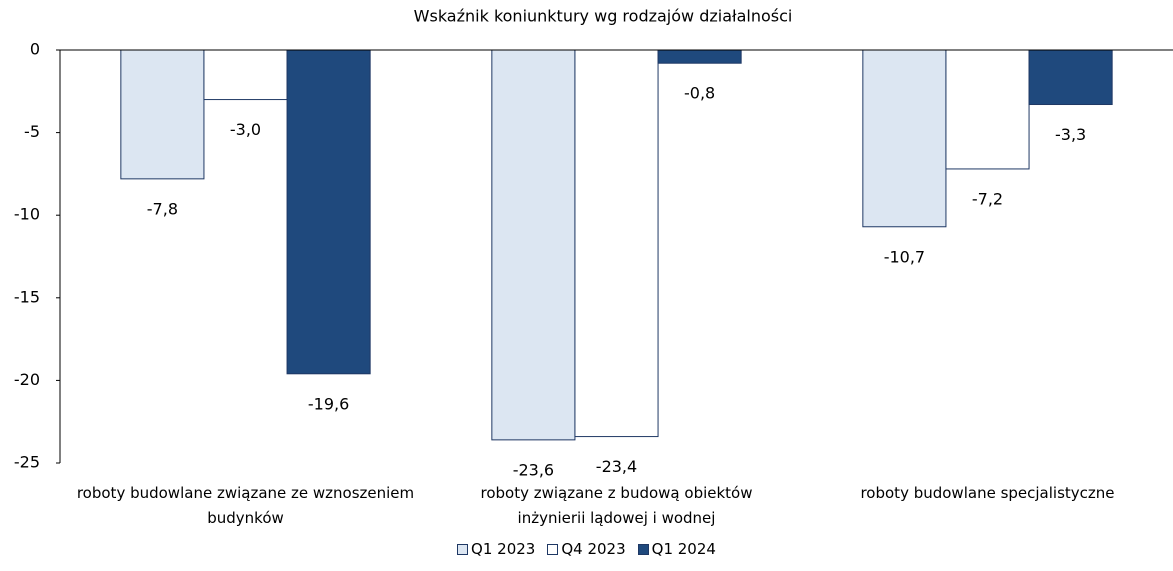 This screenshot has width=1173, height=571. What do you see at coordinates (32, 131) in the screenshot?
I see `y-tick-label: -5` at bounding box center [32, 131].